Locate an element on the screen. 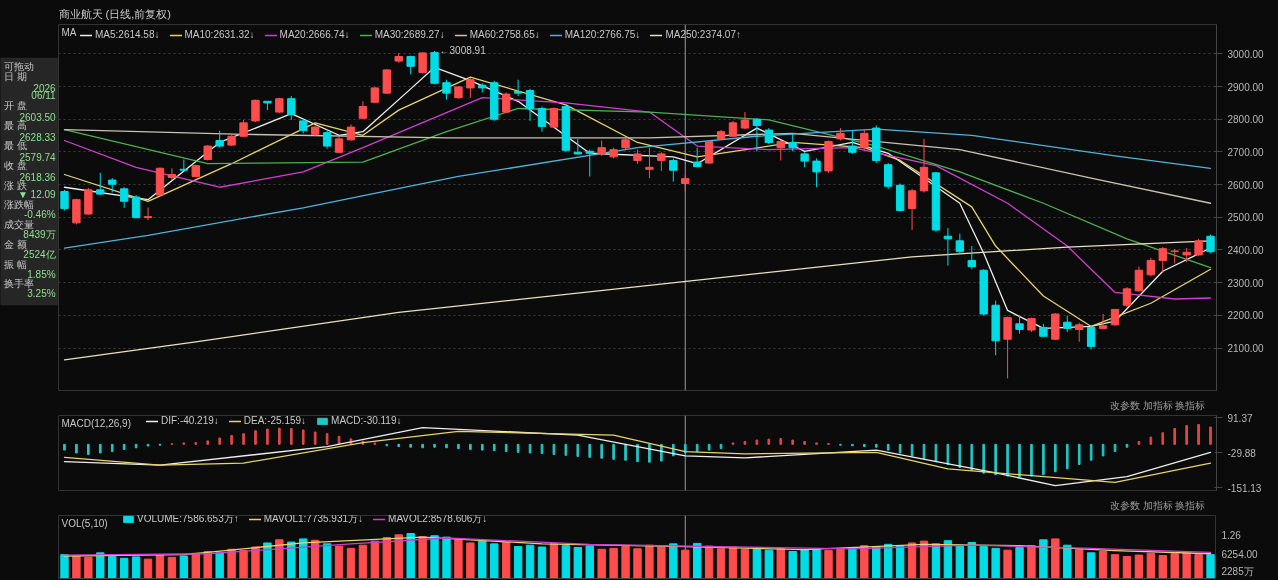  legend-label: MA5:2614.58↓ is located at coordinates (127, 34).